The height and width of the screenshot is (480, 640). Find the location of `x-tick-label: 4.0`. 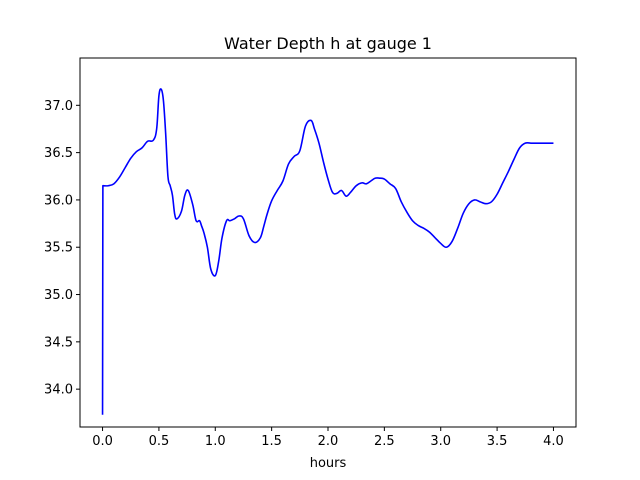

x-tick-label: 4.0 is located at coordinates (553, 441).